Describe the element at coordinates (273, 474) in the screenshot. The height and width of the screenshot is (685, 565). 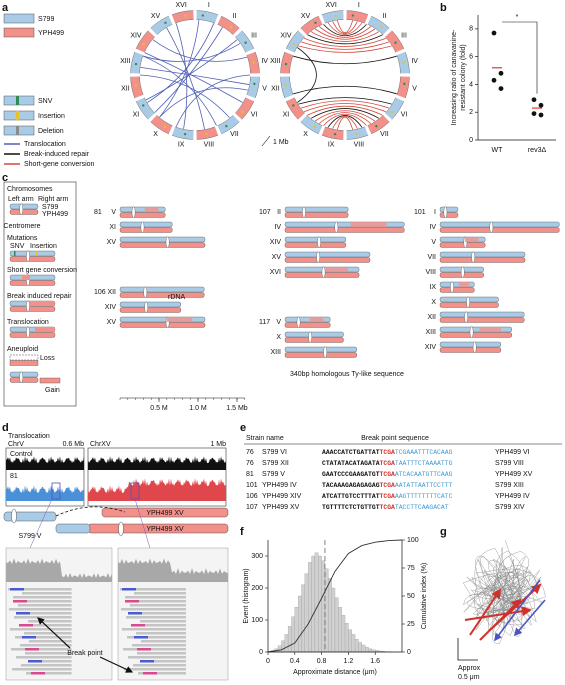
I see `cell: S799 V` at that location.